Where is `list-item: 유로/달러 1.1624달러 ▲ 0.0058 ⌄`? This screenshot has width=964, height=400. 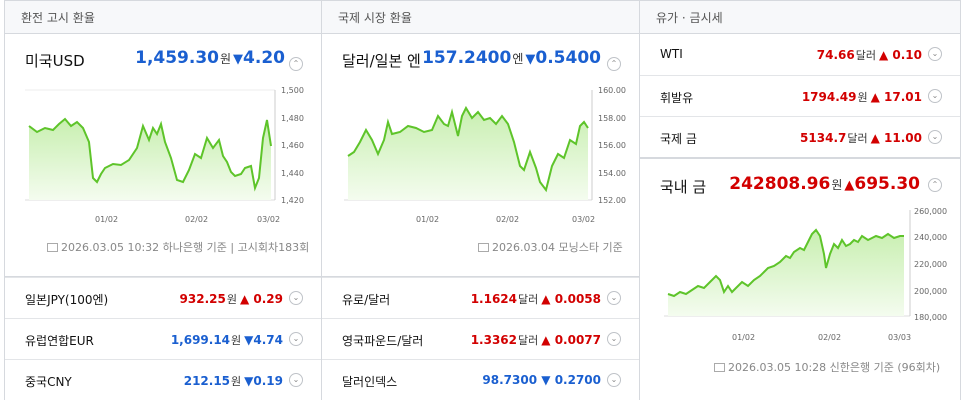 list-item: 유로/달러 1.1624달러 ▲ 0.0058 ⌄ is located at coordinates (480, 297).